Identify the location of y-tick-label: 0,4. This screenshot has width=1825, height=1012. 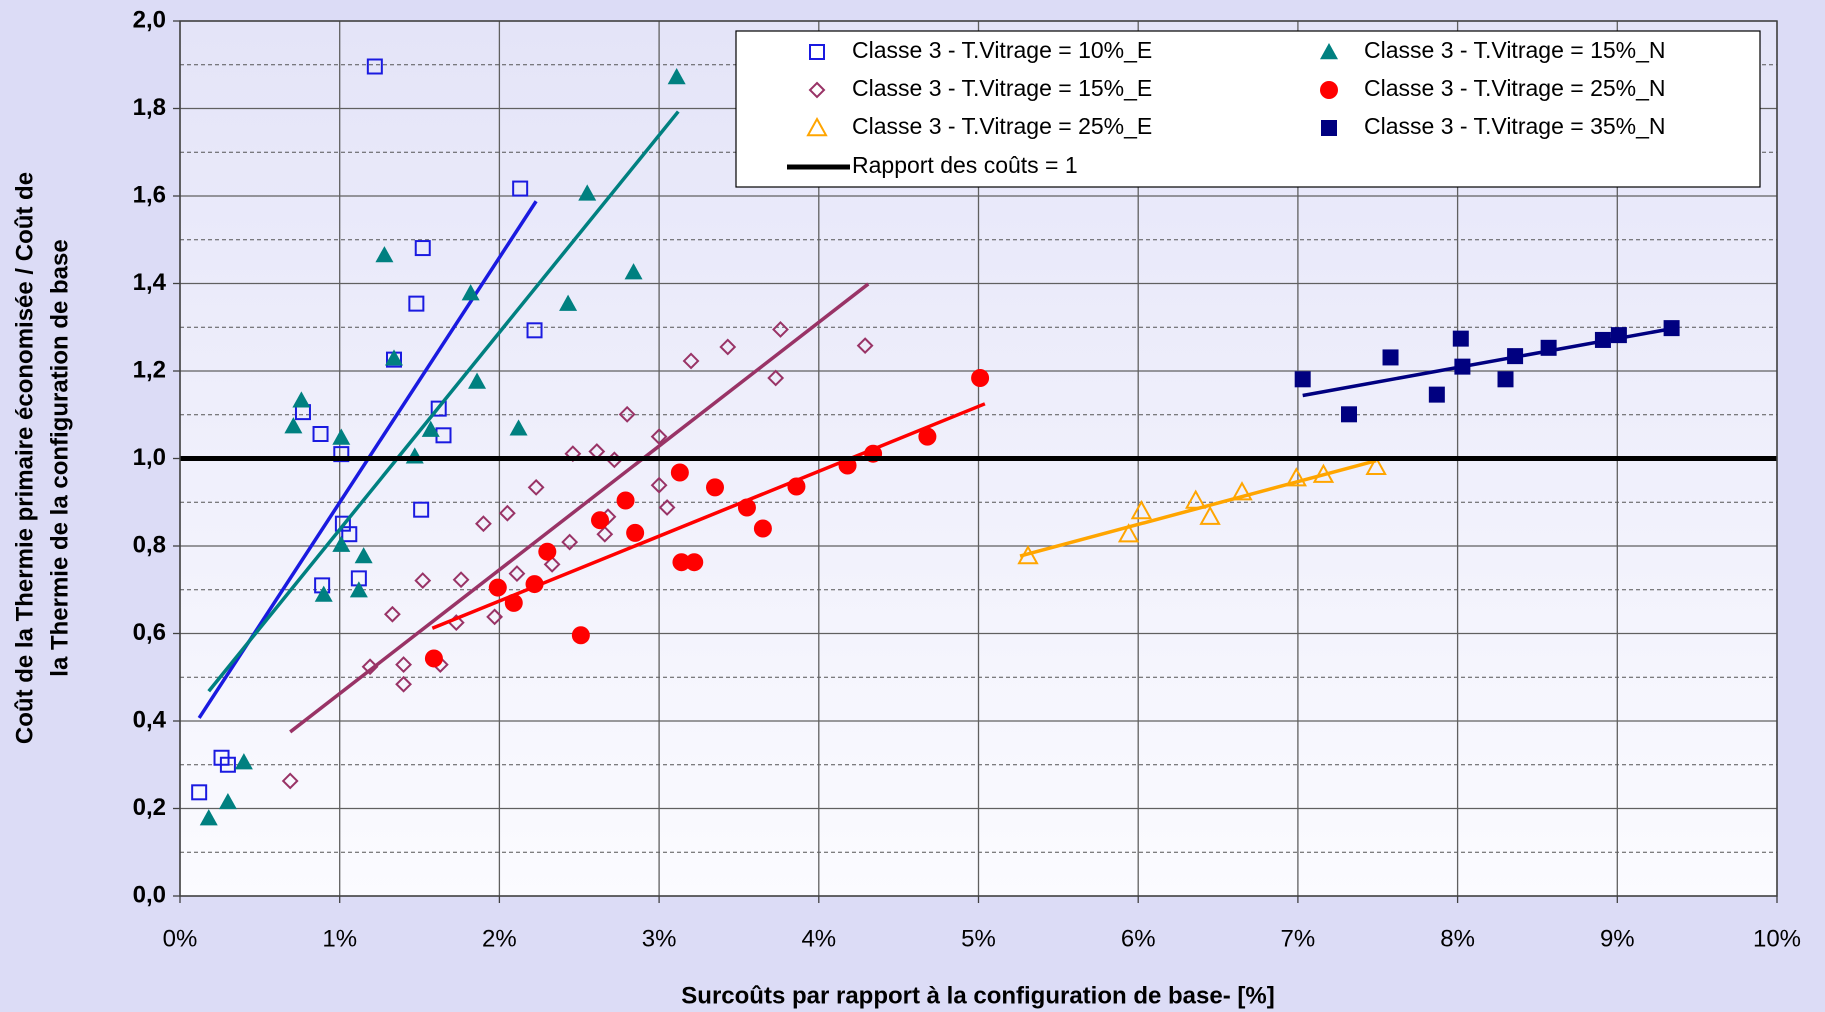
(150, 719).